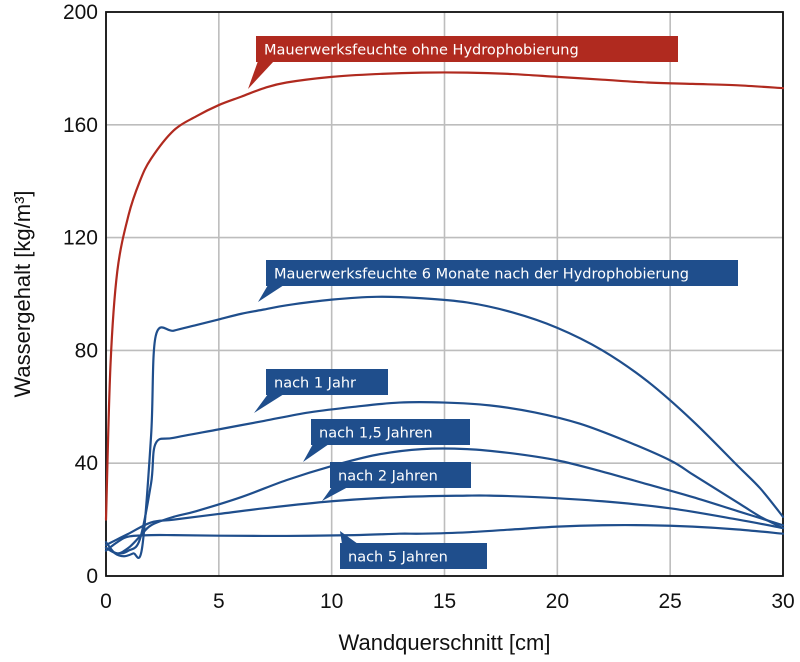  I want to click on y-tick-label: 80, so click(86, 350).